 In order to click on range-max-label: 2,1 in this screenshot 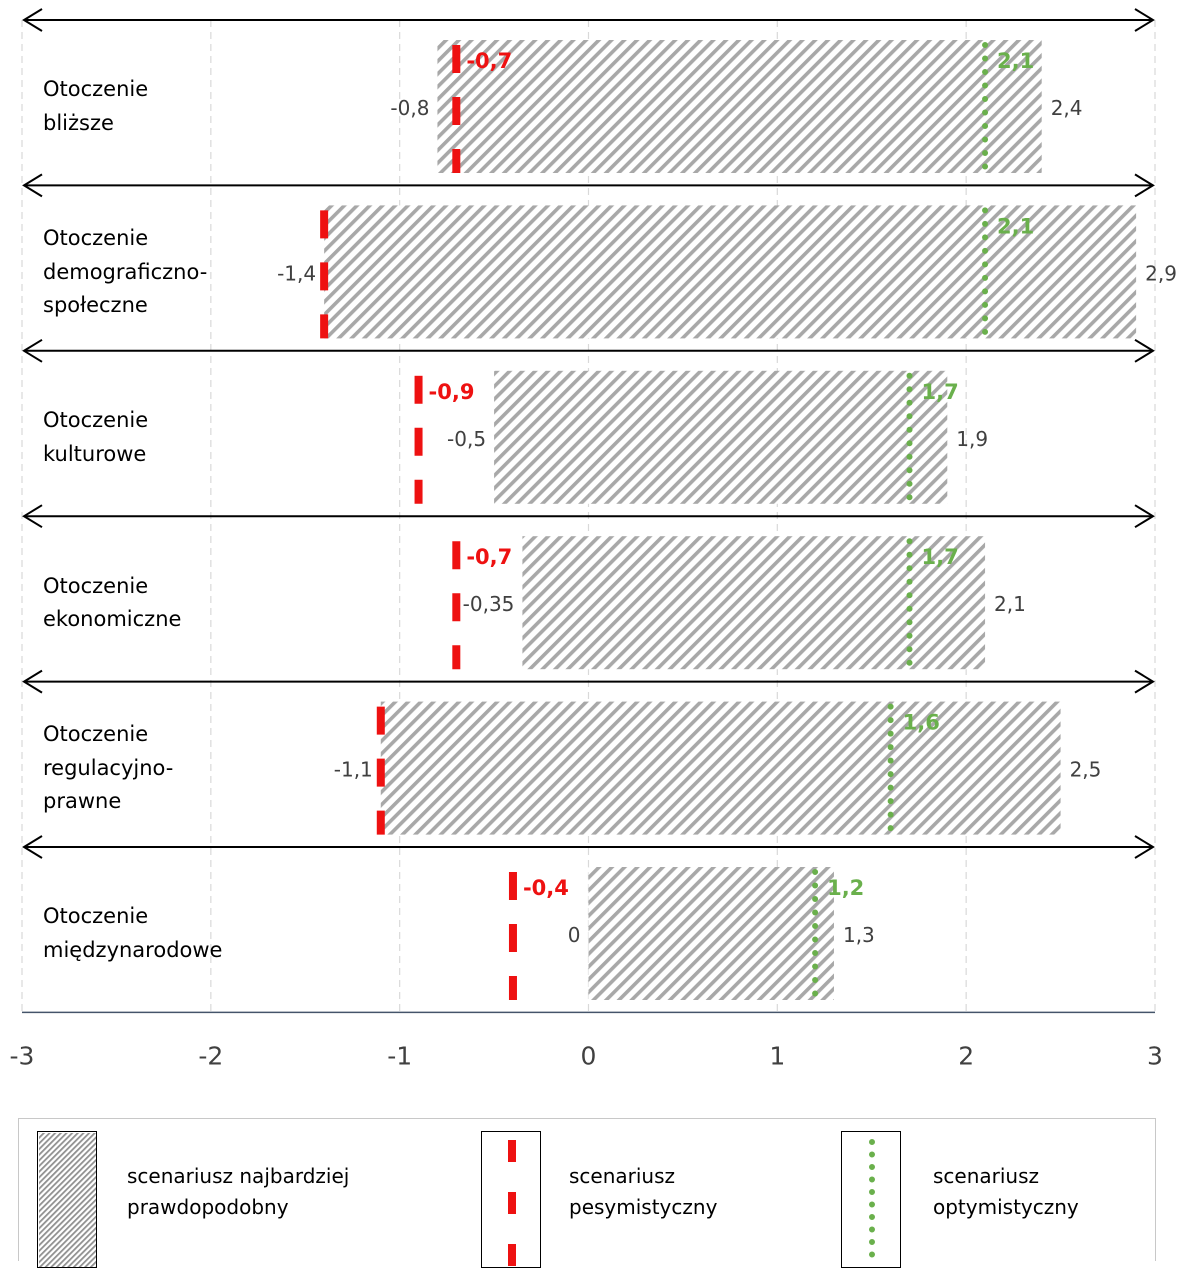, I will do `click(1010, 604)`.